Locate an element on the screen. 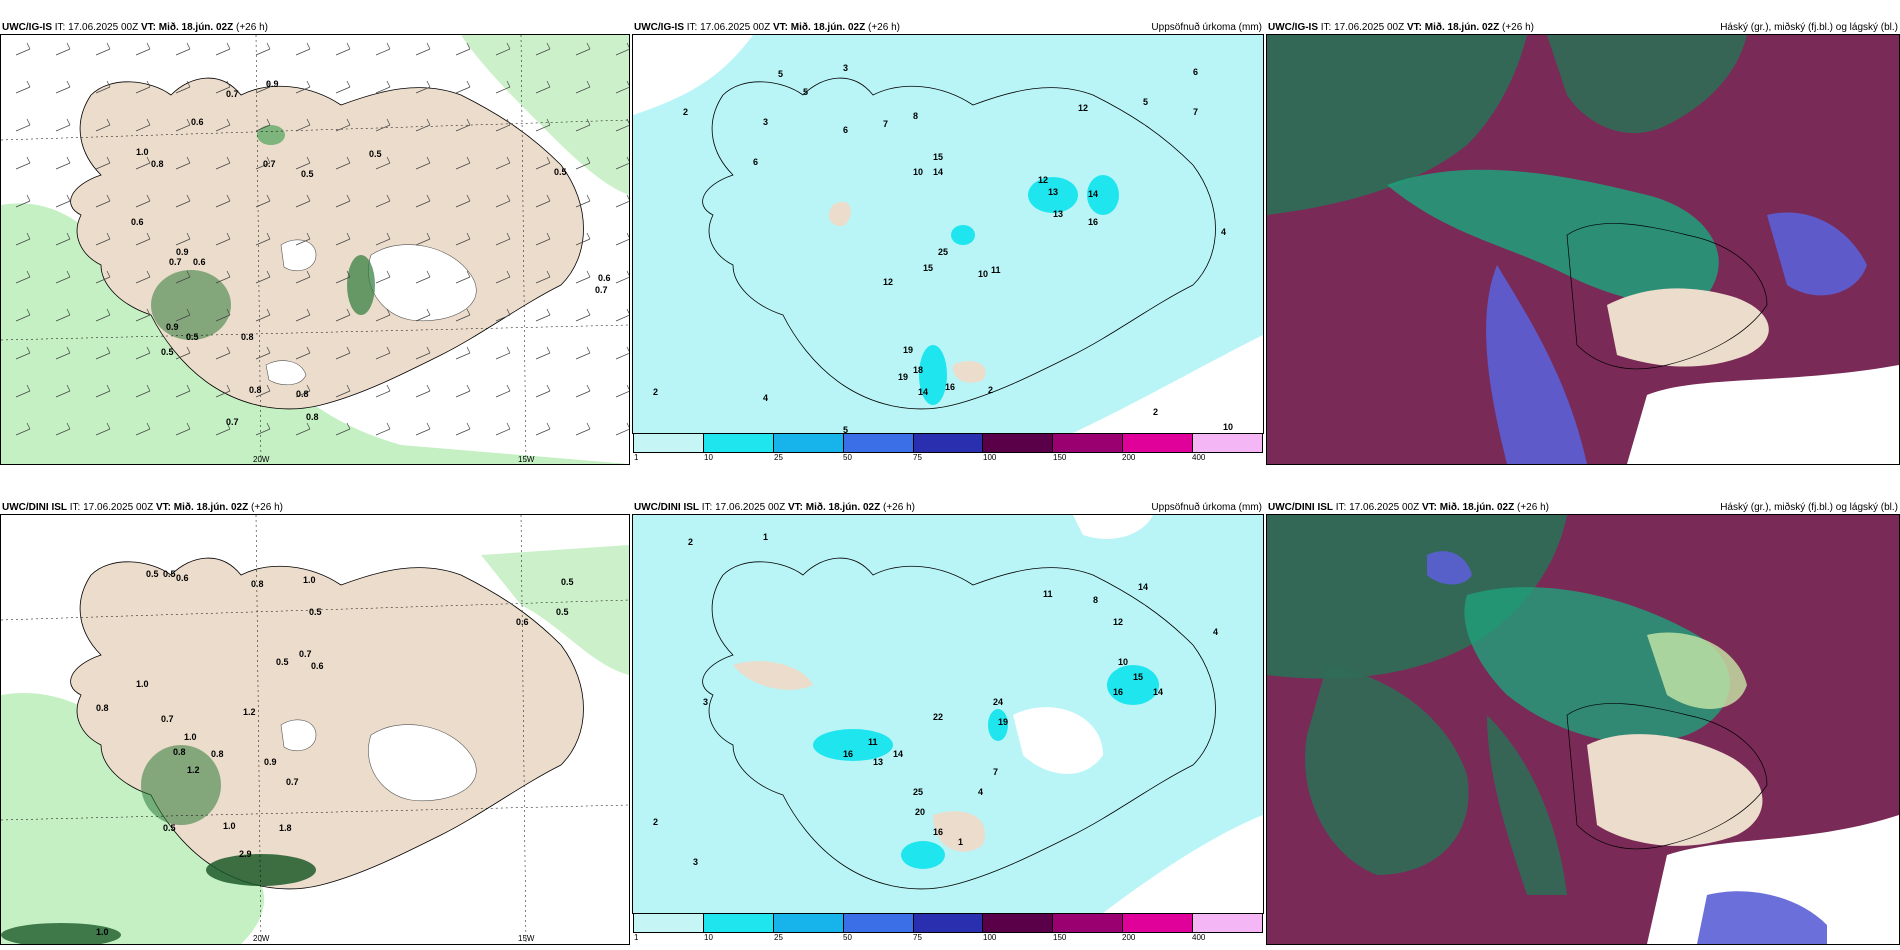  value-label: 4 is located at coordinates (980, 792).